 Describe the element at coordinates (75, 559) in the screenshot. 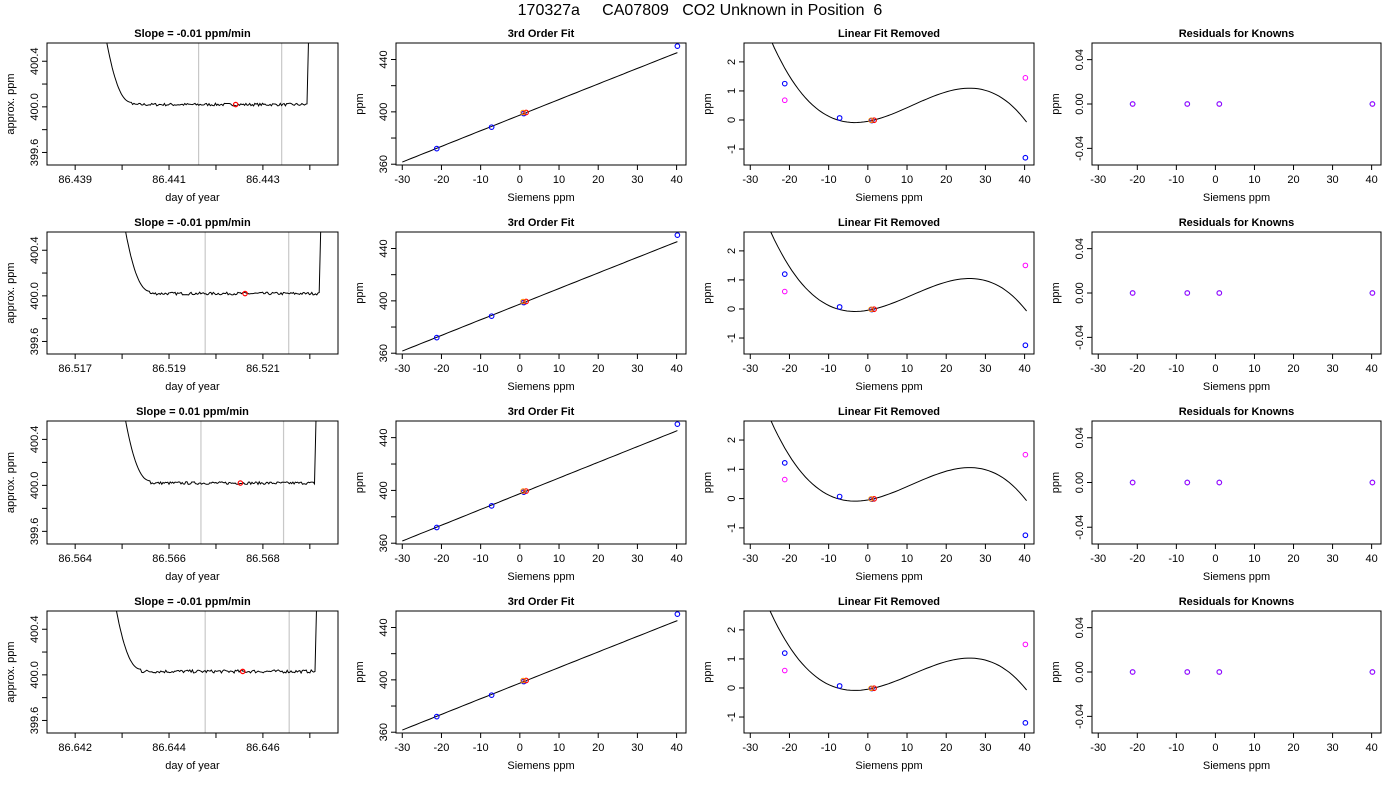

I see `x-tick-label: 86.564` at that location.